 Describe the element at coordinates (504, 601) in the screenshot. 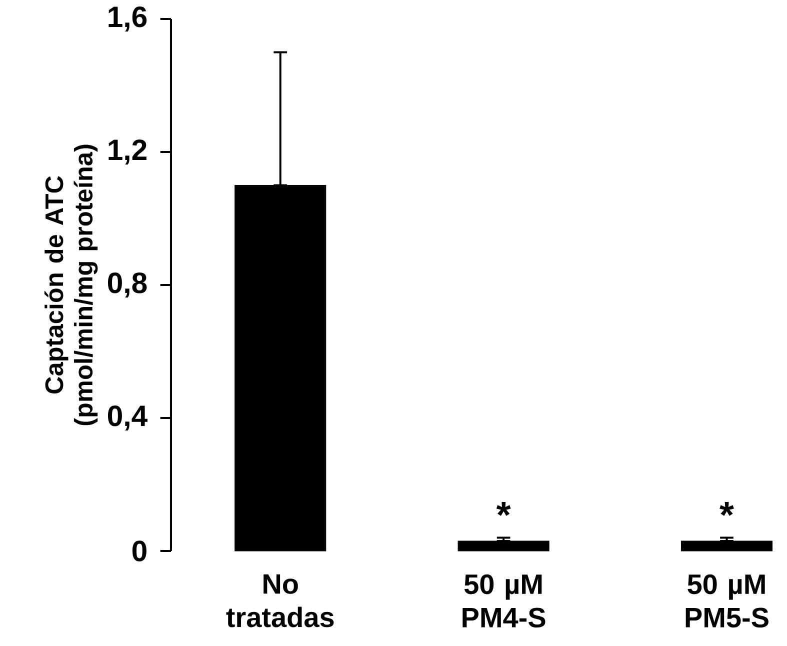

I see `x-tick-label: 50 µM PM4-S` at that location.